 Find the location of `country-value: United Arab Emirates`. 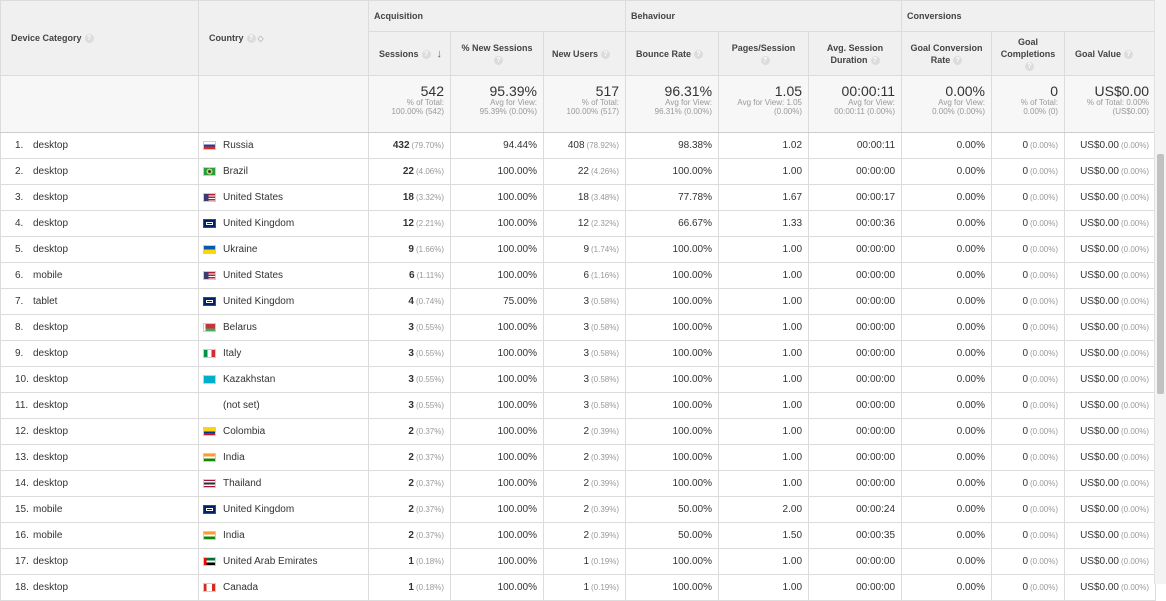

country-value: United Arab Emirates is located at coordinates (270, 561).